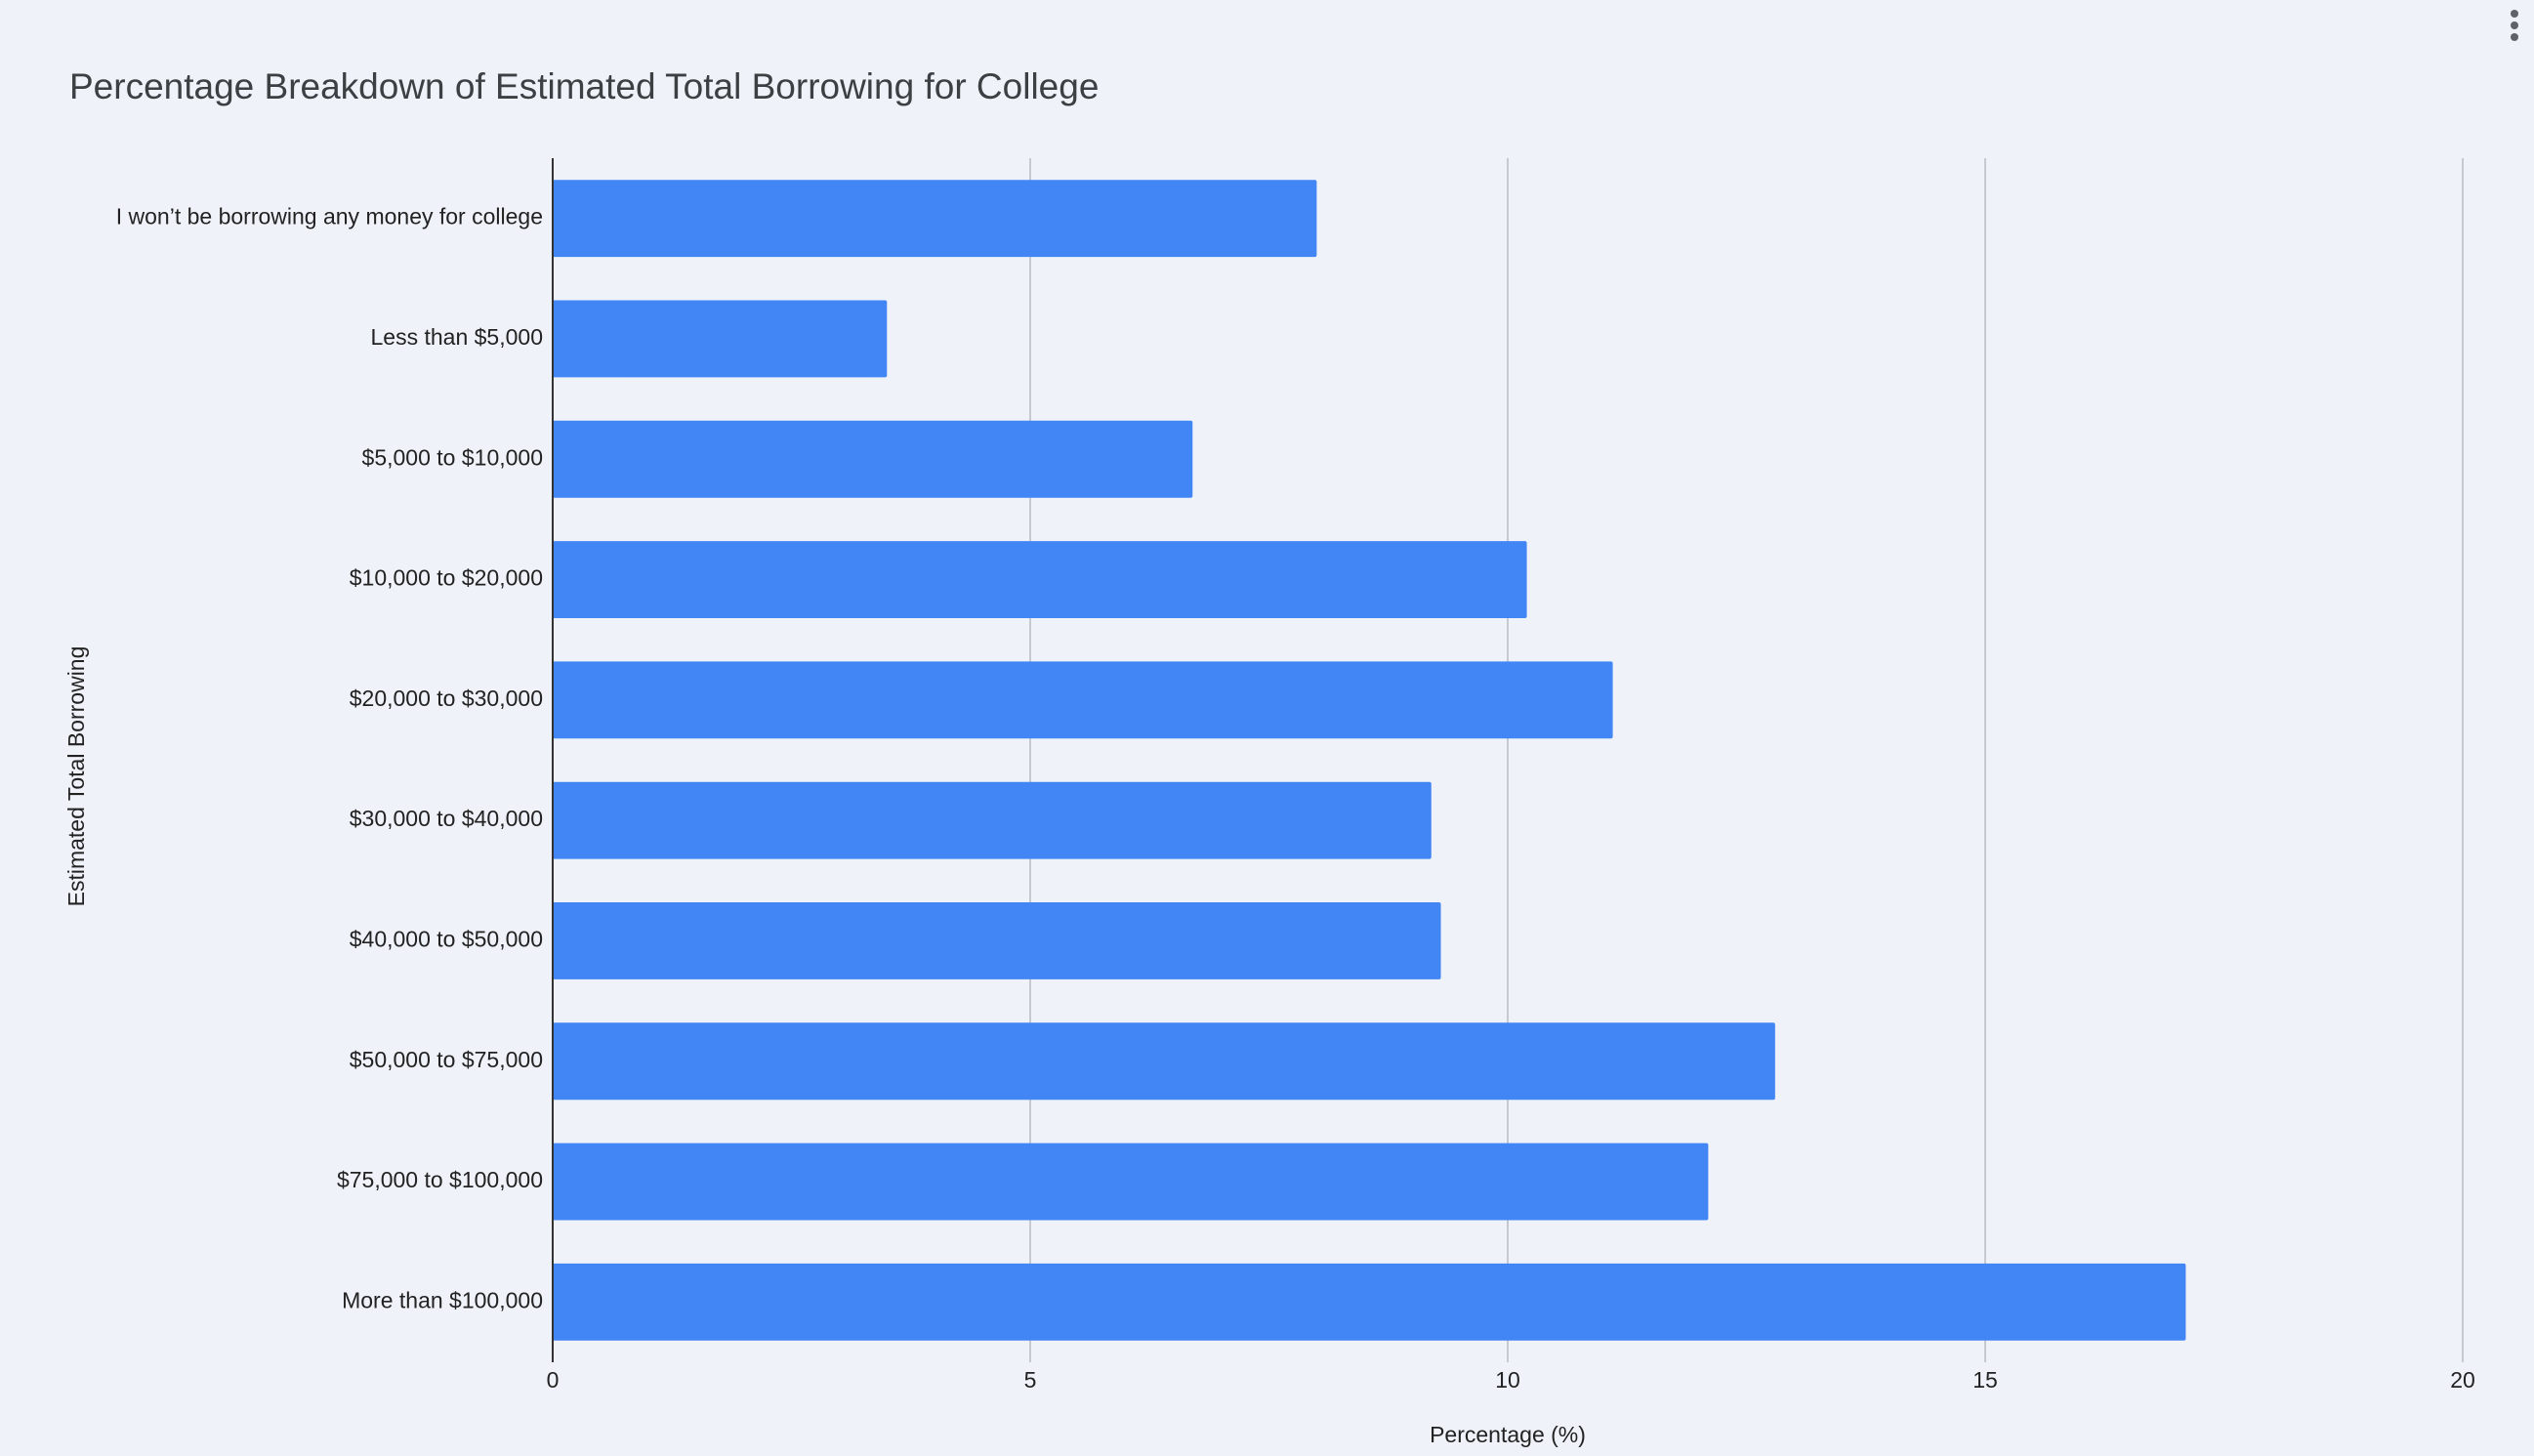  What do you see at coordinates (1030, 1380) in the screenshot?
I see `x-tick-label: 5` at bounding box center [1030, 1380].